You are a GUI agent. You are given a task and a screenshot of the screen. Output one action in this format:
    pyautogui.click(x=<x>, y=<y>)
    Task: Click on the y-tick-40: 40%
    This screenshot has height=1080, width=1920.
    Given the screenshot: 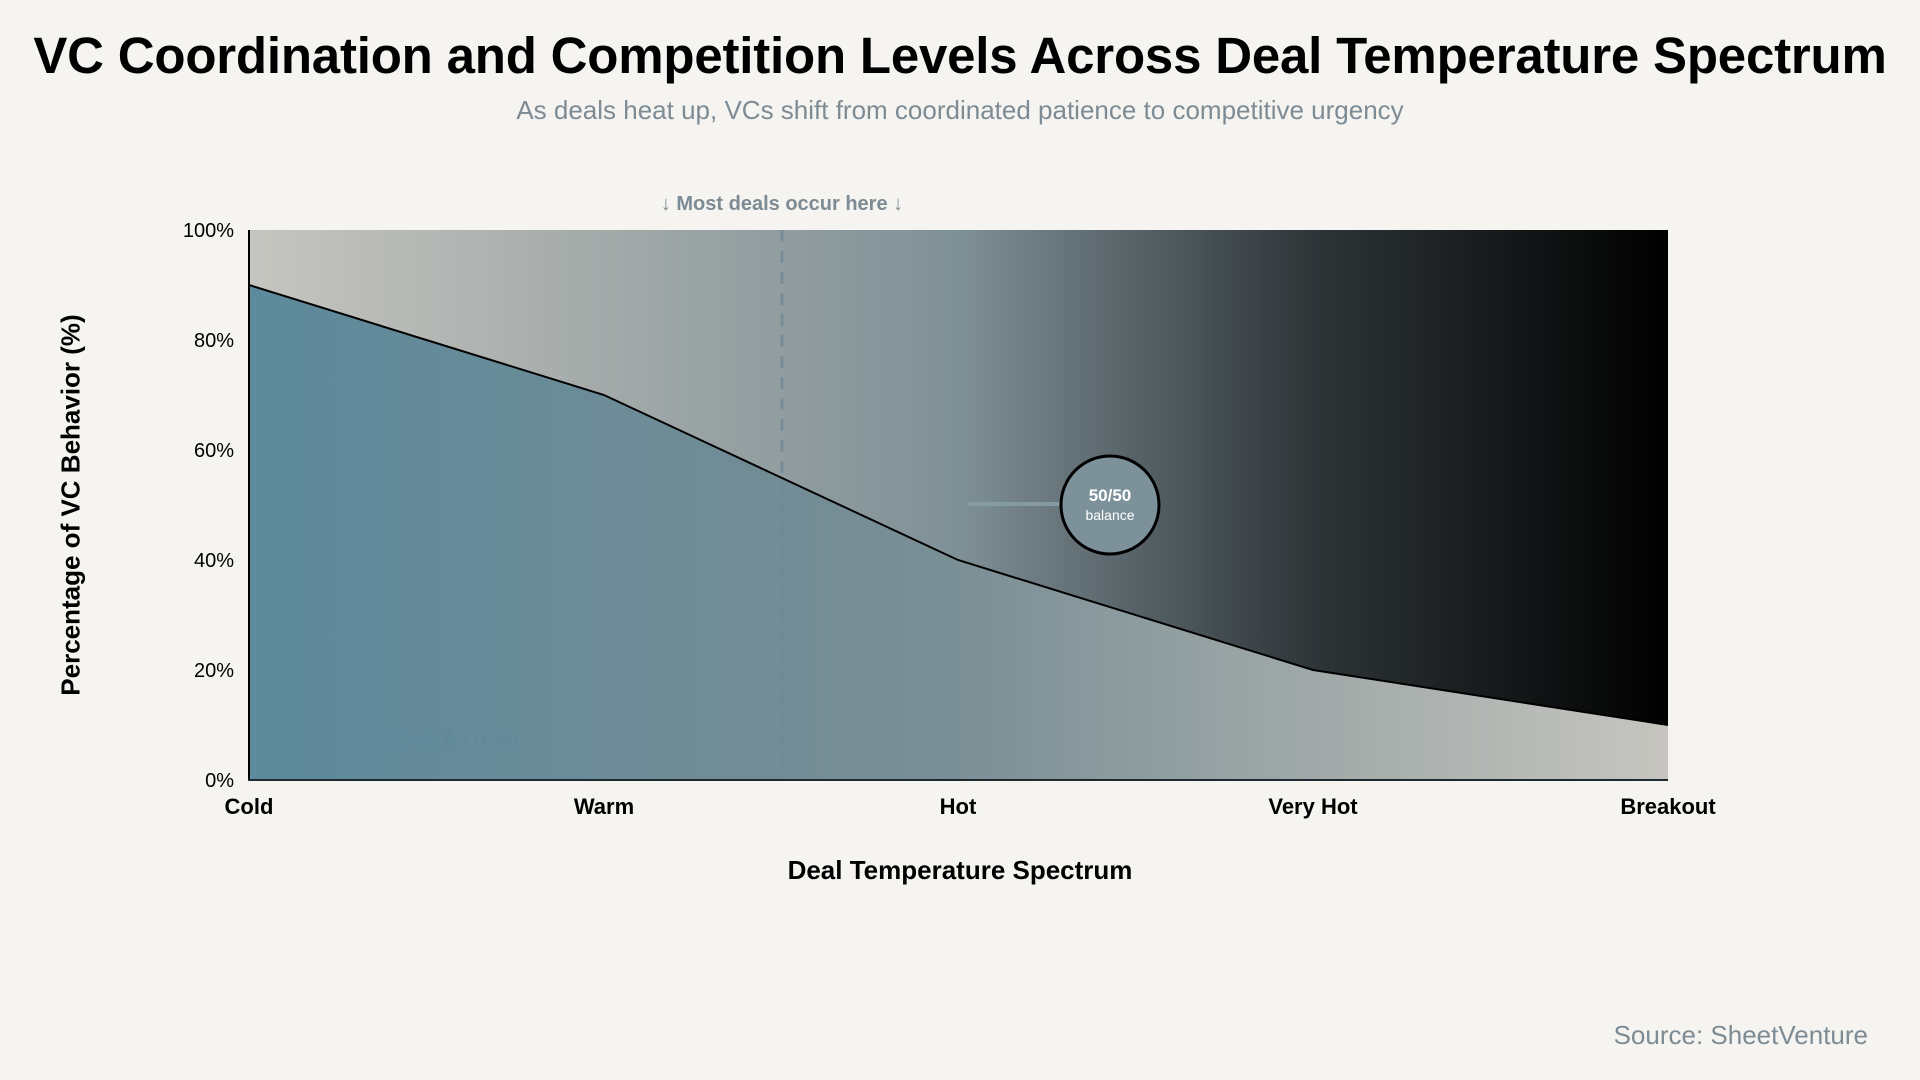 What is the action you would take?
    pyautogui.click(x=214, y=561)
    